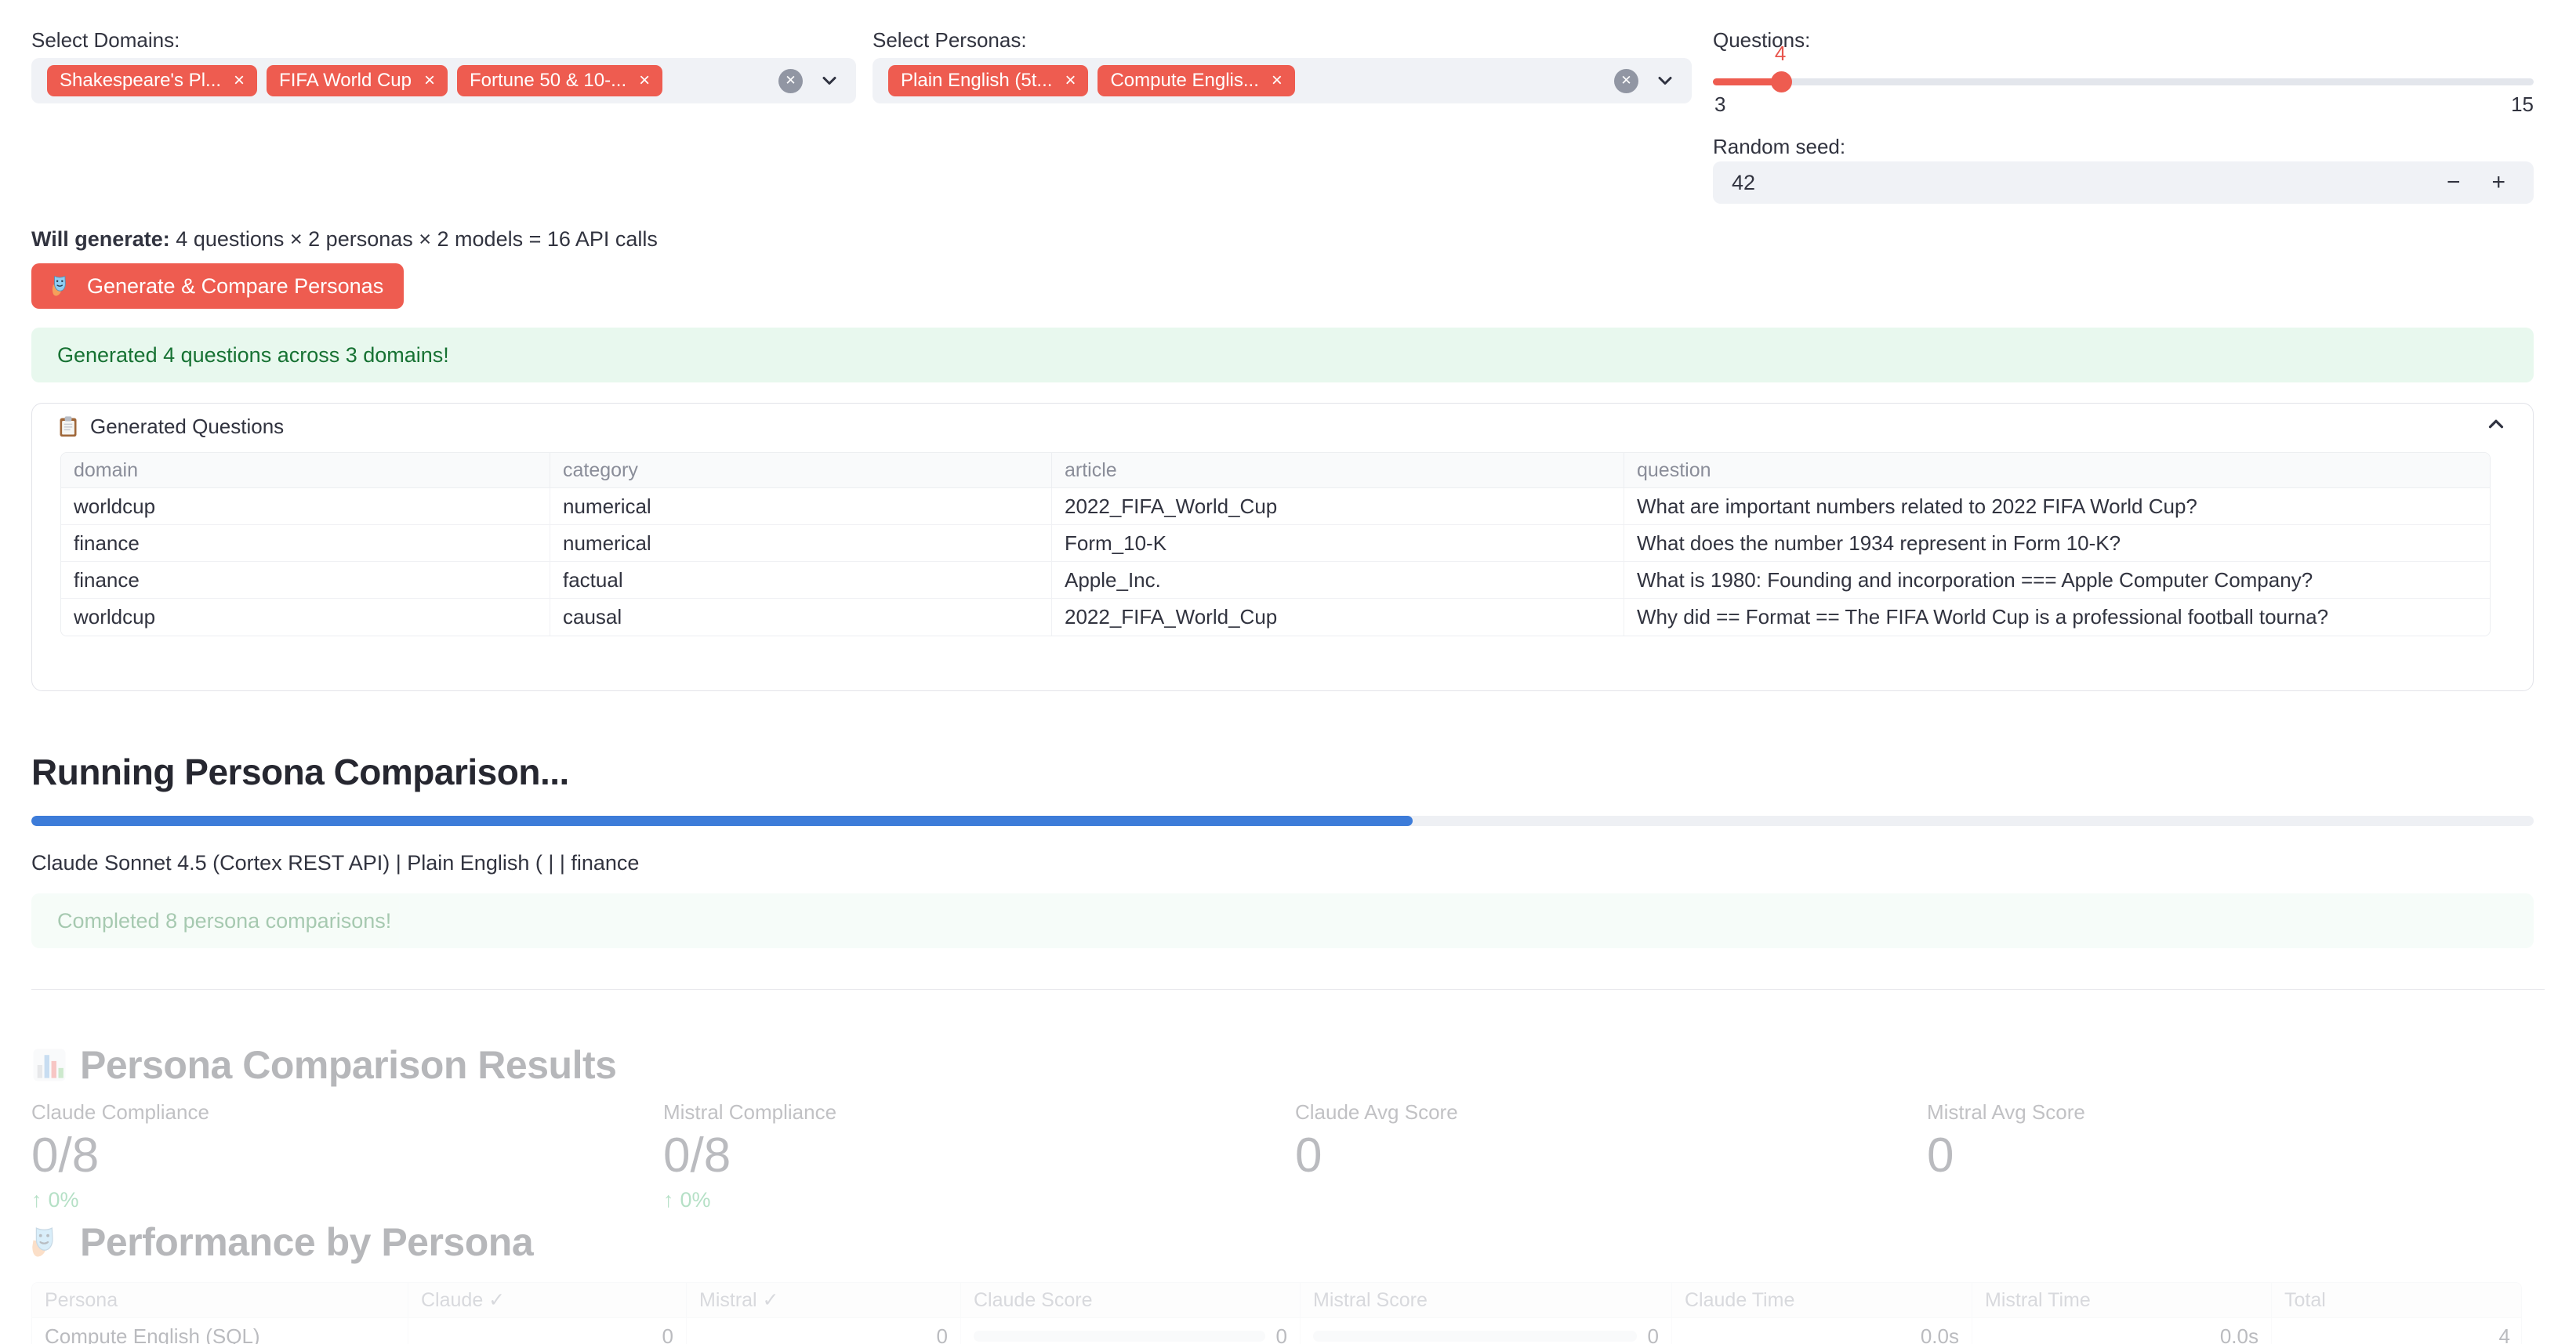 This screenshot has width=2576, height=1344. What do you see at coordinates (2522, 104) in the screenshot?
I see `slider-max-label: 15` at bounding box center [2522, 104].